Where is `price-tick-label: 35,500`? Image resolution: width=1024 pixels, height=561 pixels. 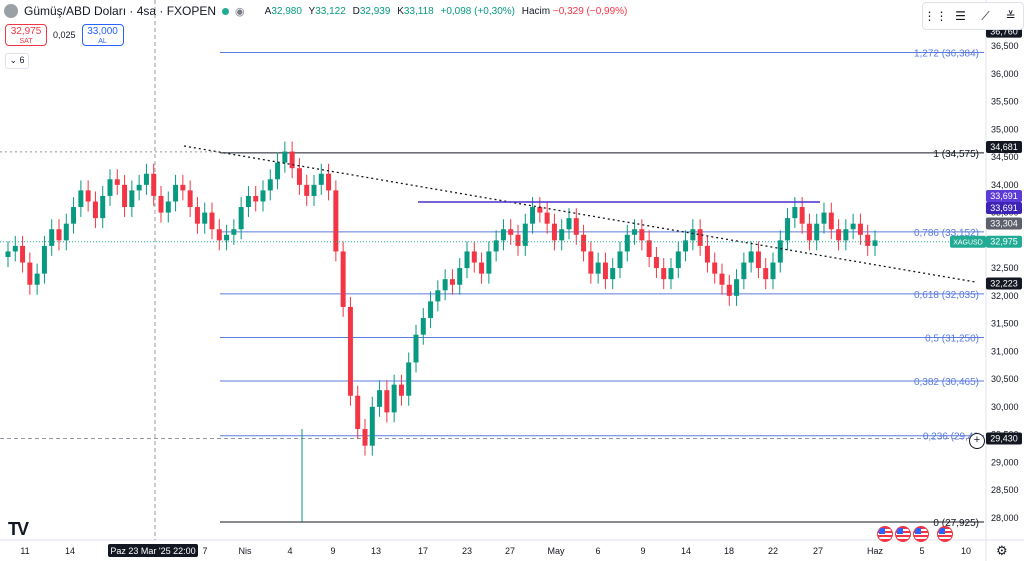
price-tick-label: 35,500 is located at coordinates (1005, 102).